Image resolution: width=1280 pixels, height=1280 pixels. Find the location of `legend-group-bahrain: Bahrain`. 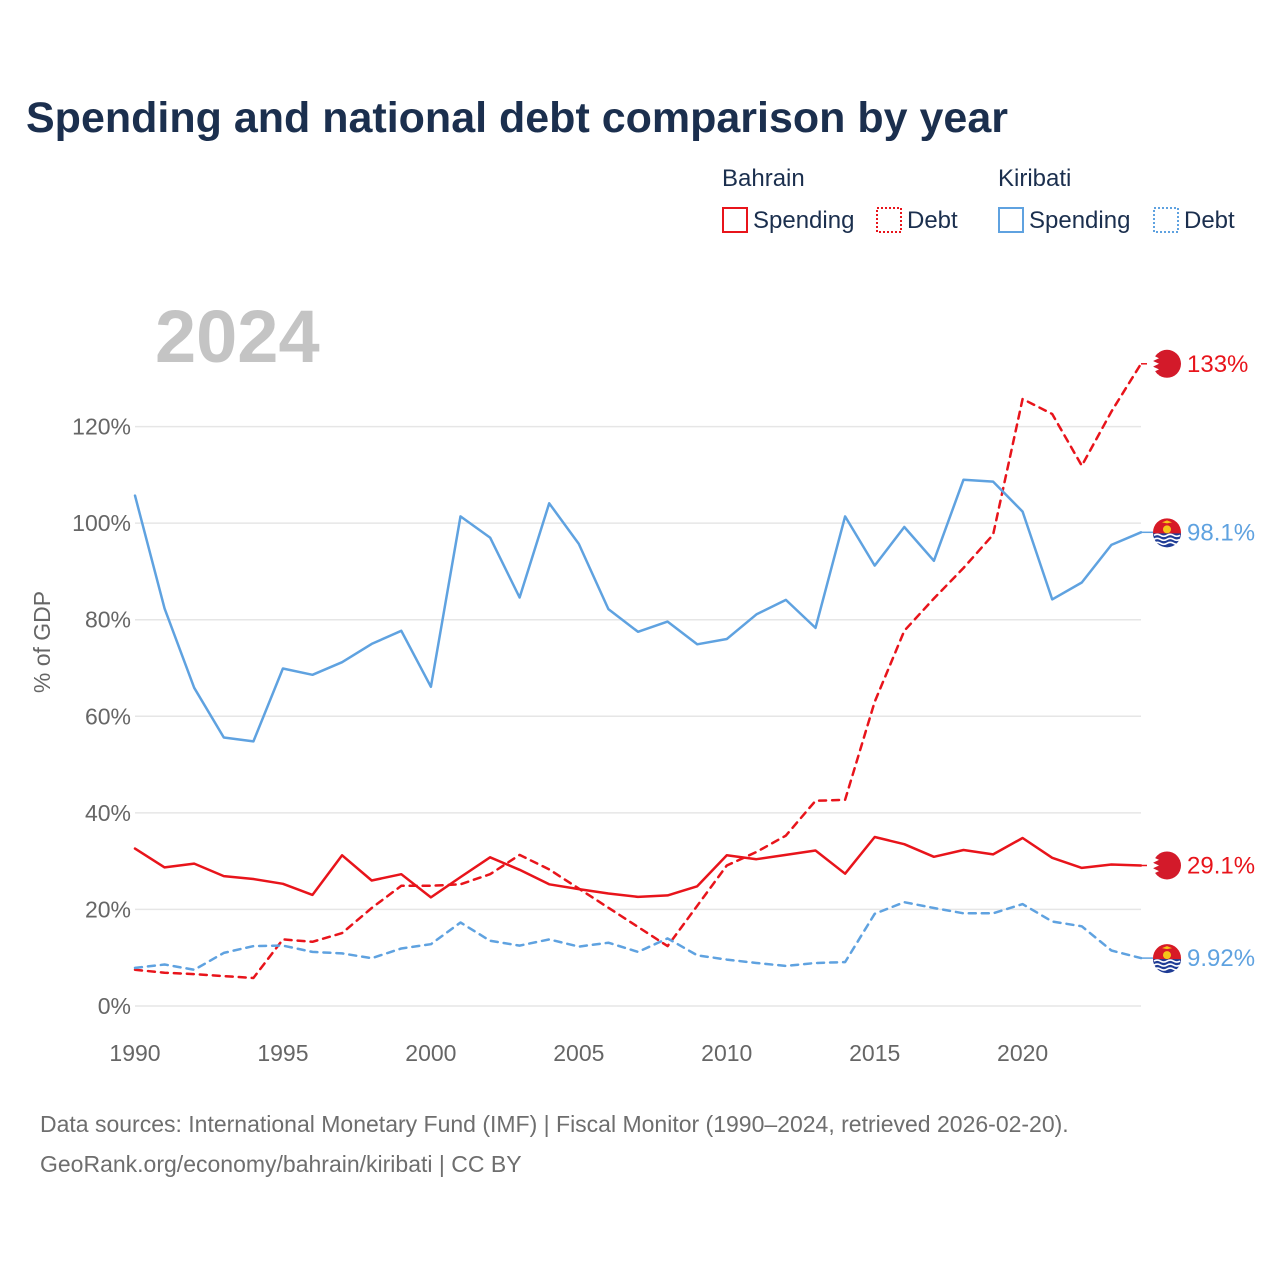

legend-group-bahrain: Bahrain is located at coordinates (763, 178).